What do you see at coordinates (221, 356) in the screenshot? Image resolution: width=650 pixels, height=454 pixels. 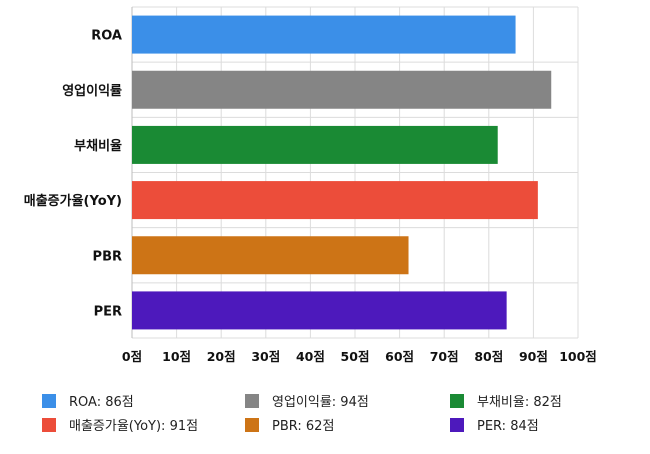 I see `x-tick-label: 20점` at bounding box center [221, 356].